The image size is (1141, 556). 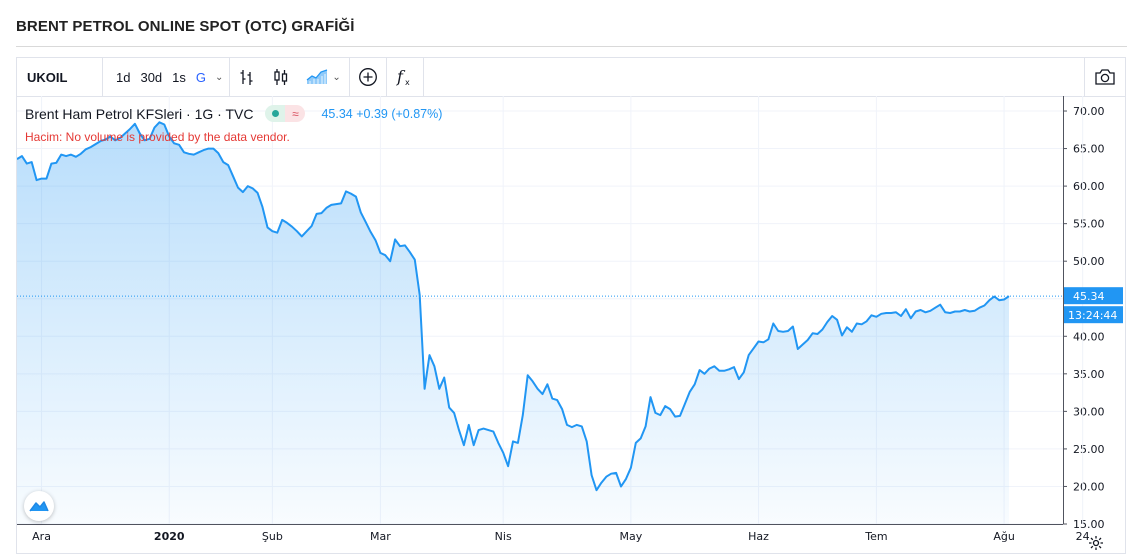 What do you see at coordinates (1104, 77) in the screenshot?
I see `screenshot-button` at bounding box center [1104, 77].